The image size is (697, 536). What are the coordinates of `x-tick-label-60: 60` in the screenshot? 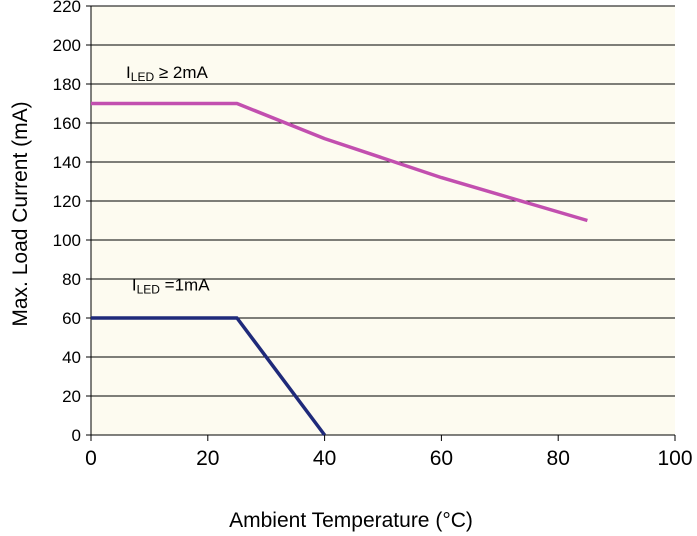 It's located at (441, 458).